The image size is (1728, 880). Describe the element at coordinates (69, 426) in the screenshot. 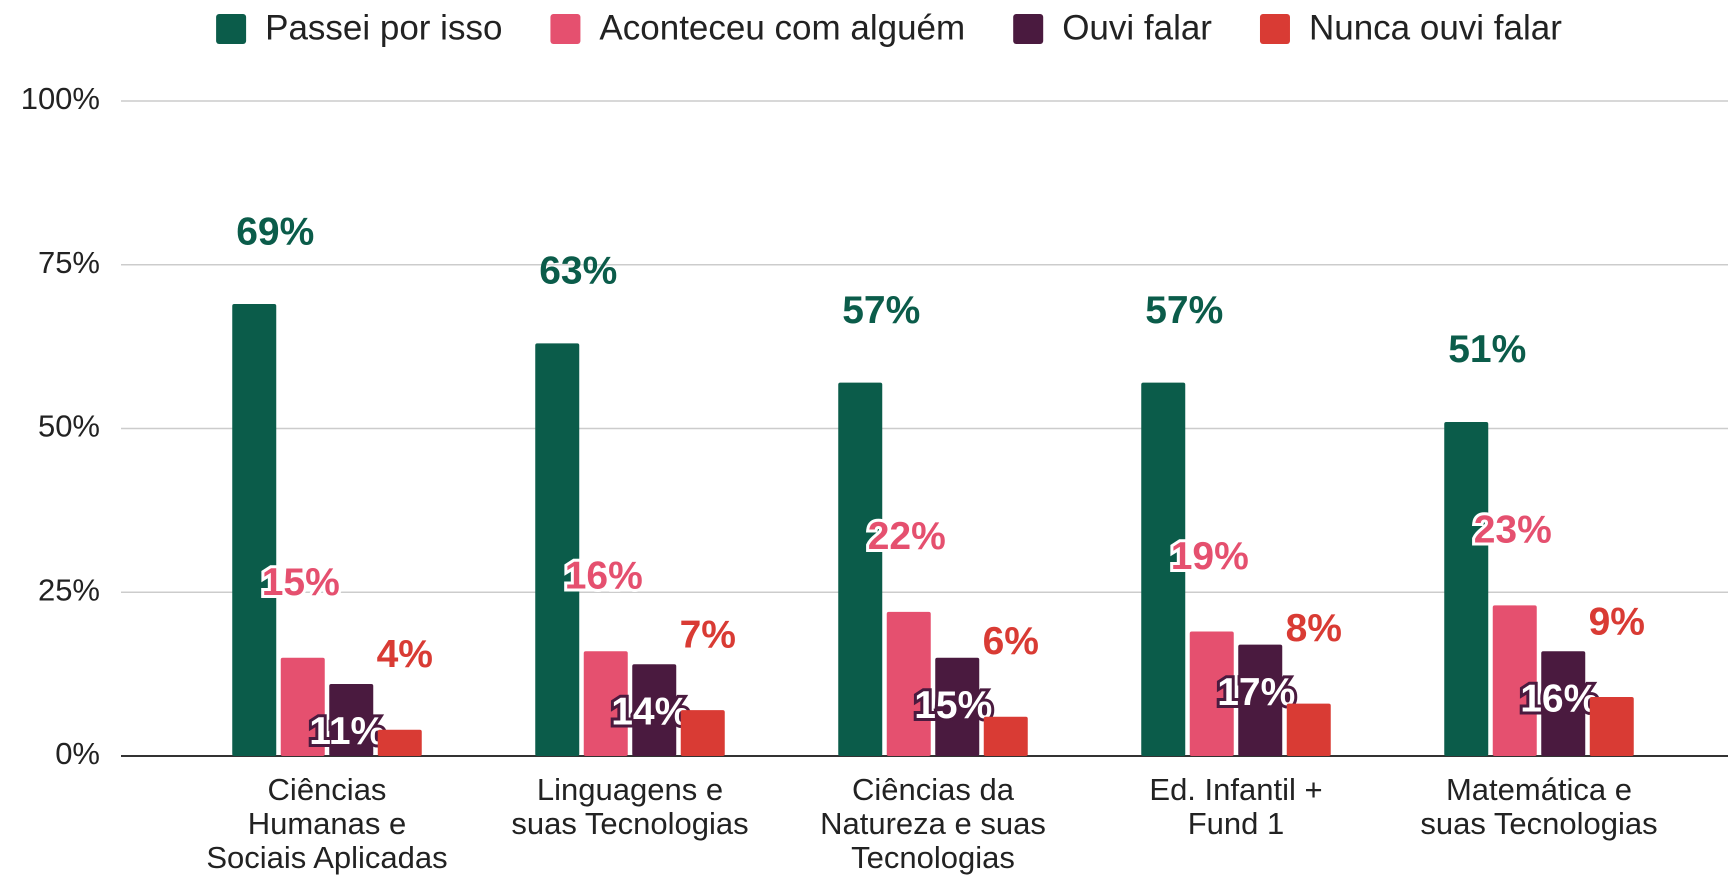

I see `y-tick-label: 50%` at that location.